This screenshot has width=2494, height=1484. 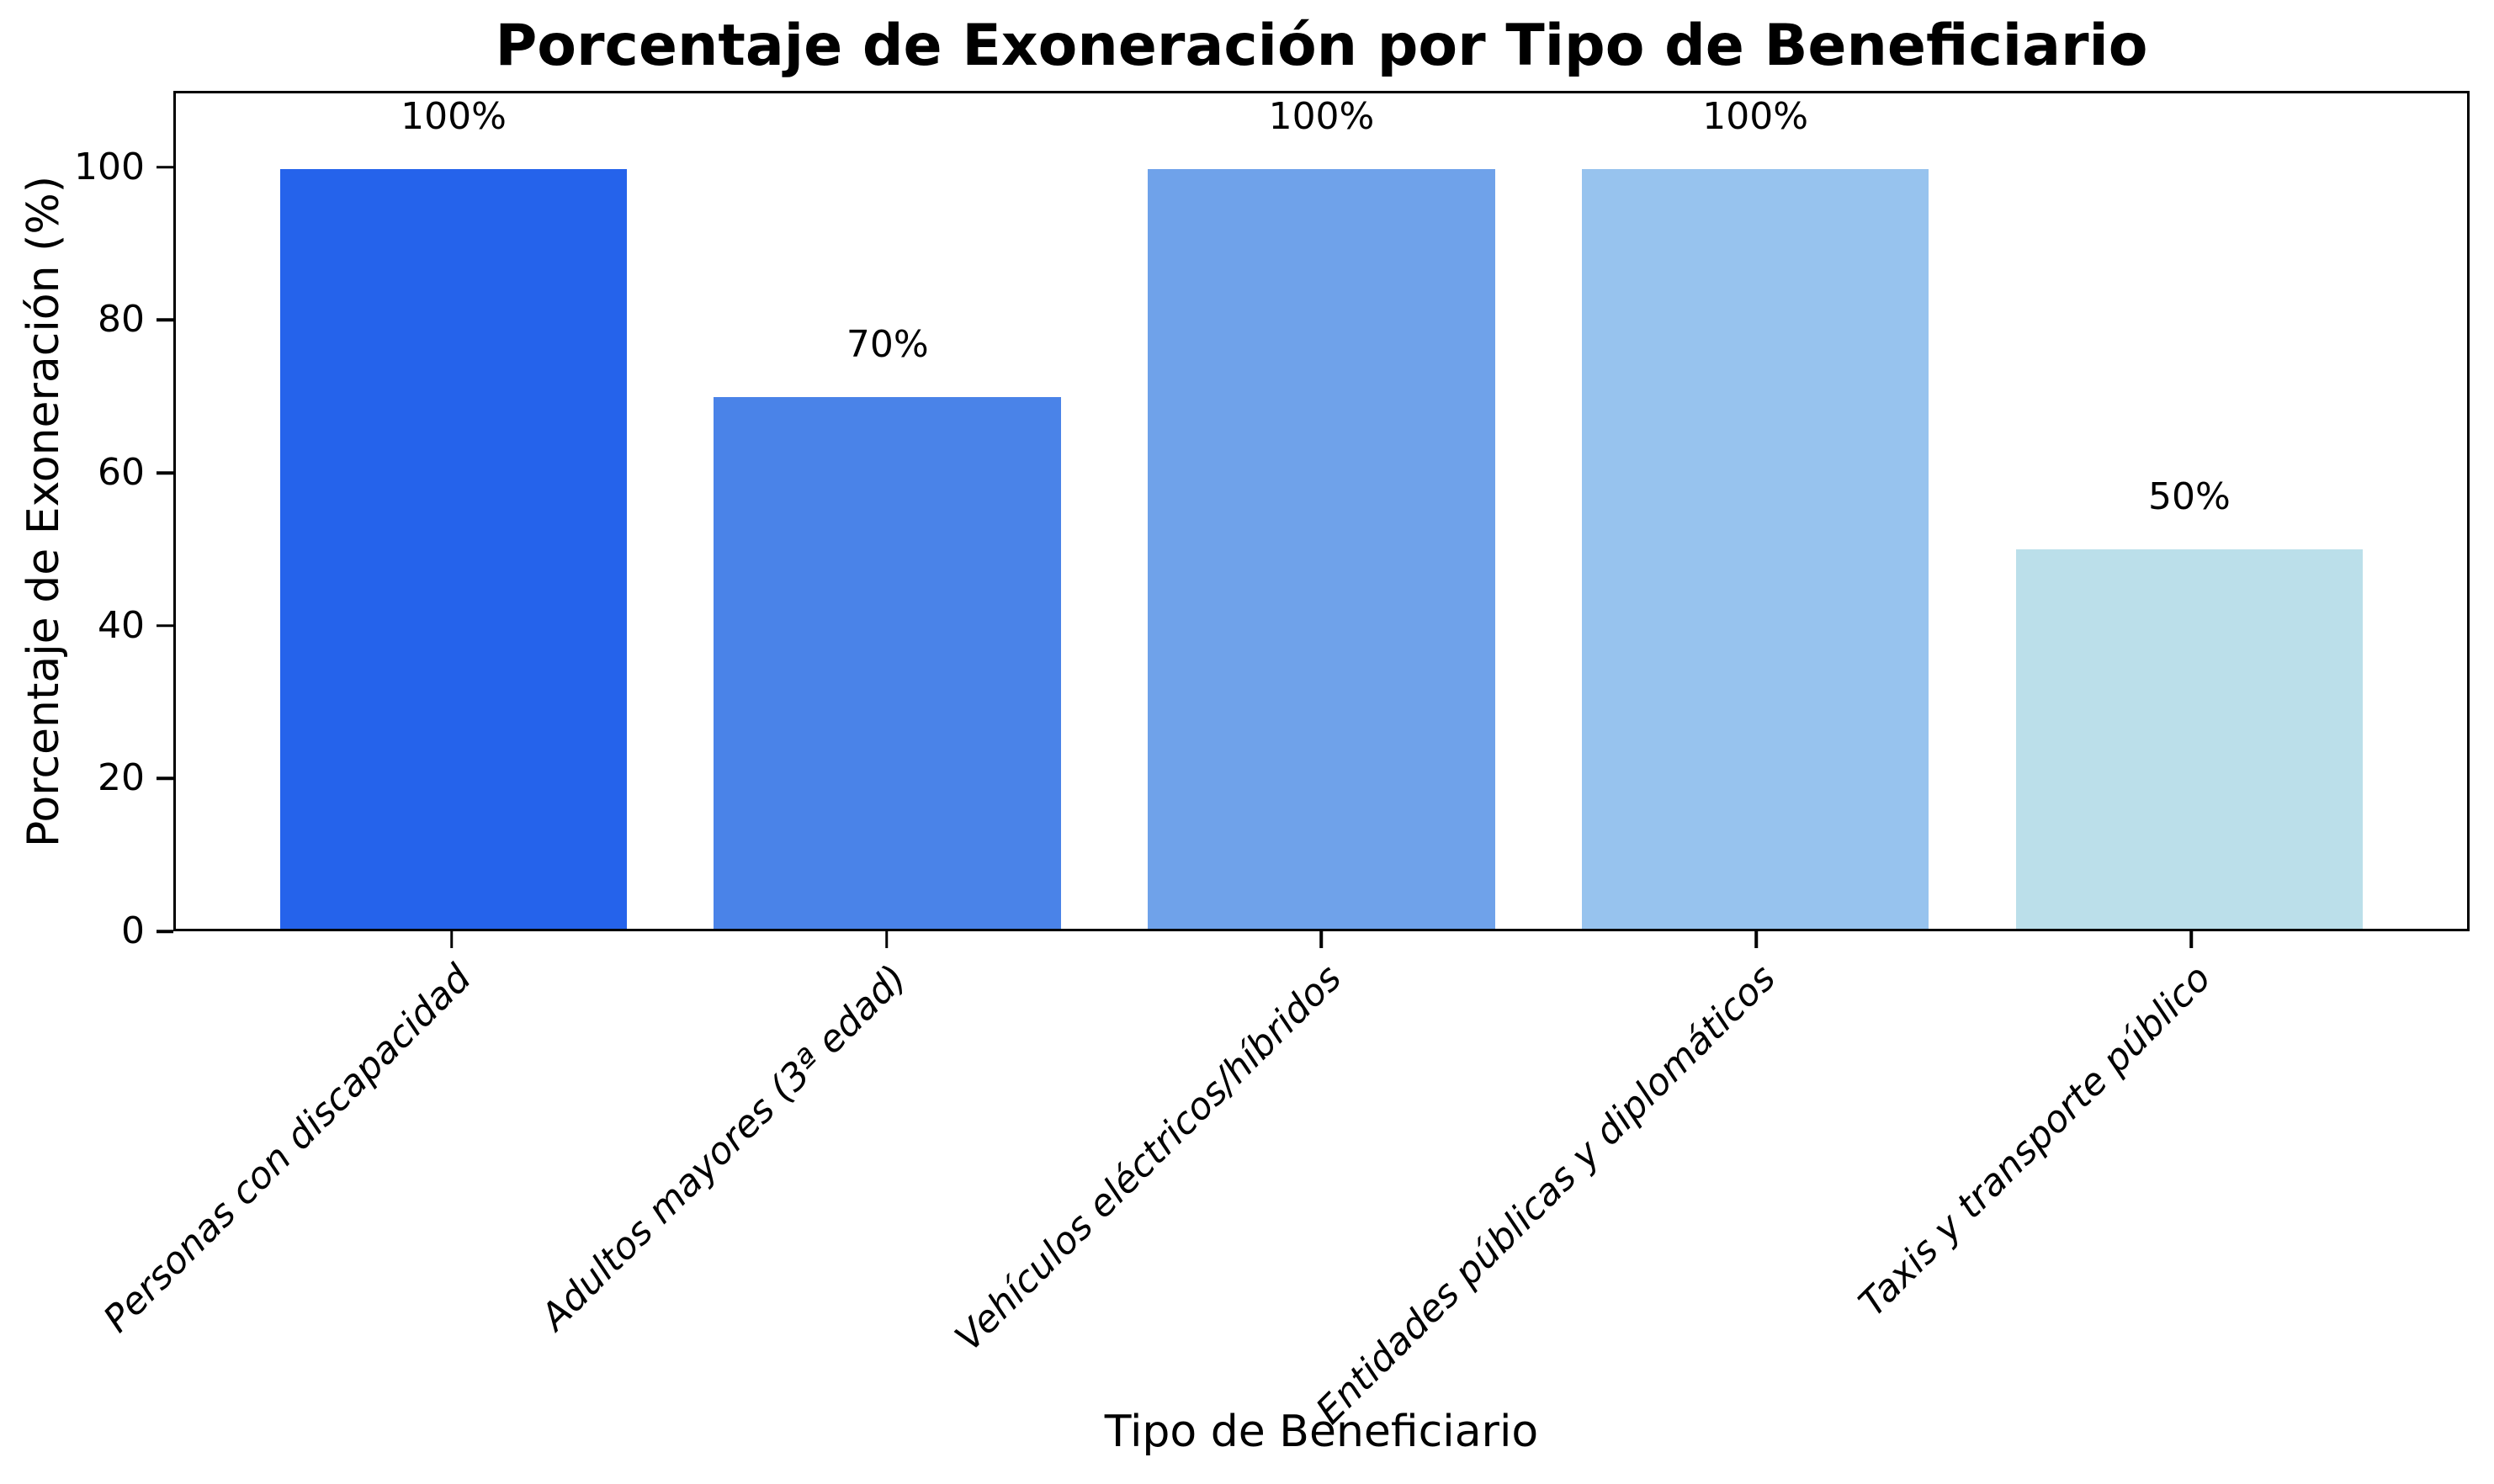 What do you see at coordinates (1149, 1158) in the screenshot?
I see `x-tick-label: Vehículos eléctricos/híbridos` at bounding box center [1149, 1158].